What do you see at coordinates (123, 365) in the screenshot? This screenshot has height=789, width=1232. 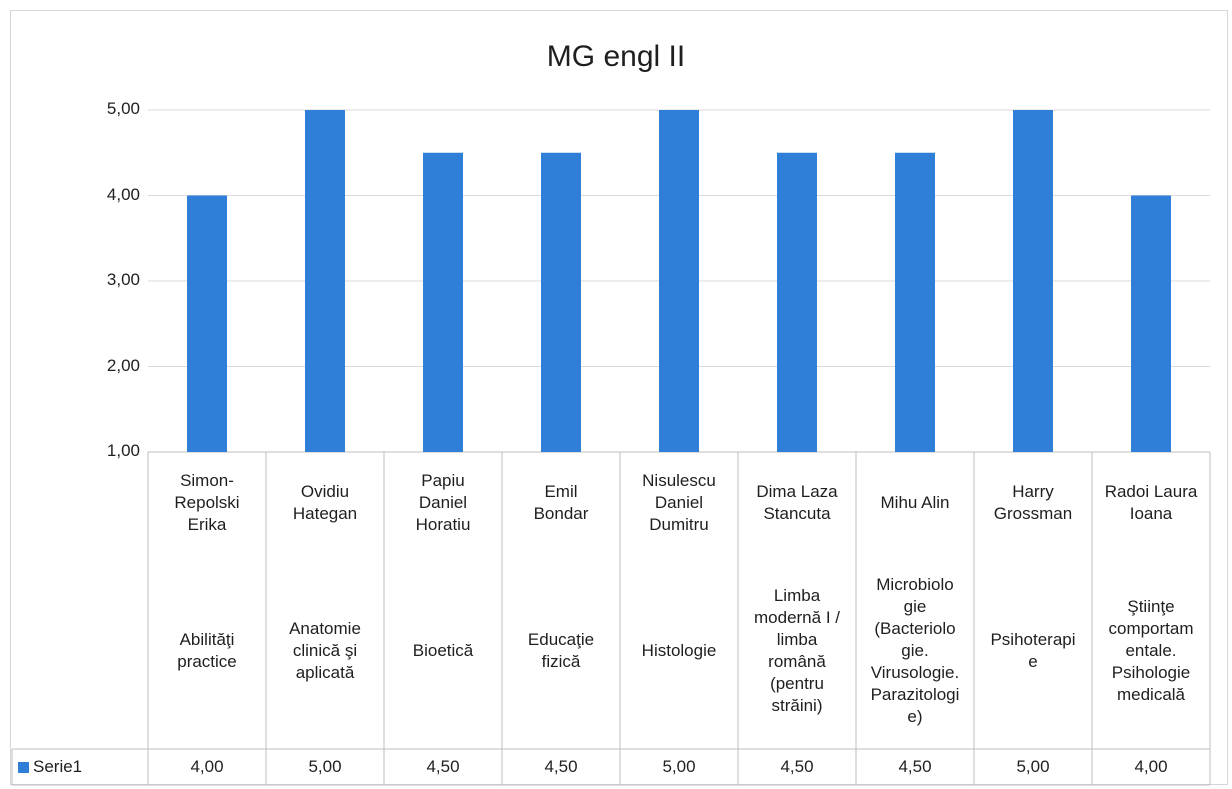 I see `y-tick-label: 2,00` at bounding box center [123, 365].